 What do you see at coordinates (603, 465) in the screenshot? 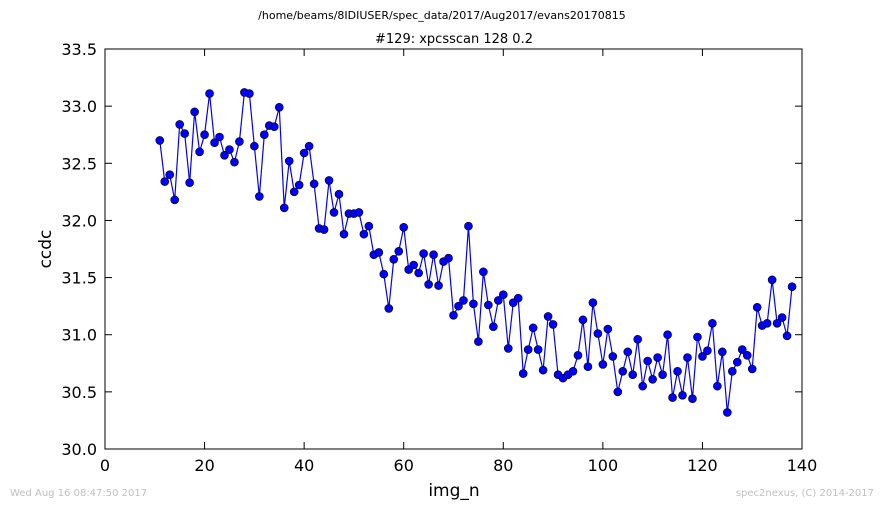
I see `x-tick-label: 100` at bounding box center [603, 465].